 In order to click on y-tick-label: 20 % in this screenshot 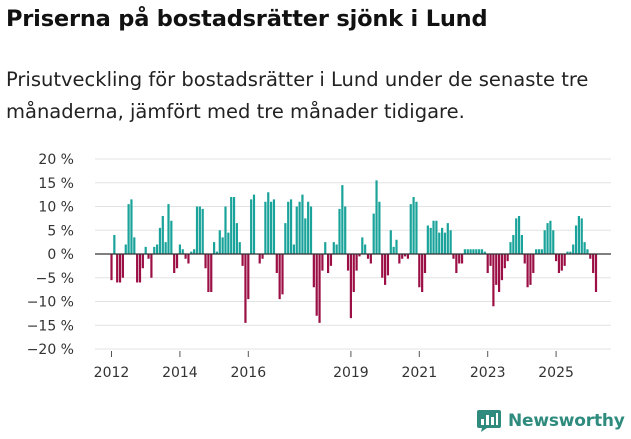, I will do `click(56, 160)`.